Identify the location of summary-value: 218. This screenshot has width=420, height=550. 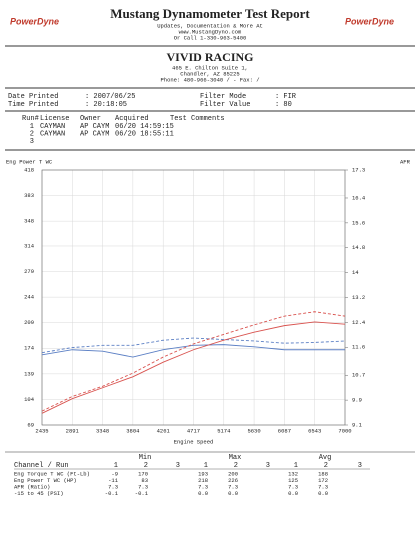
(203, 480).